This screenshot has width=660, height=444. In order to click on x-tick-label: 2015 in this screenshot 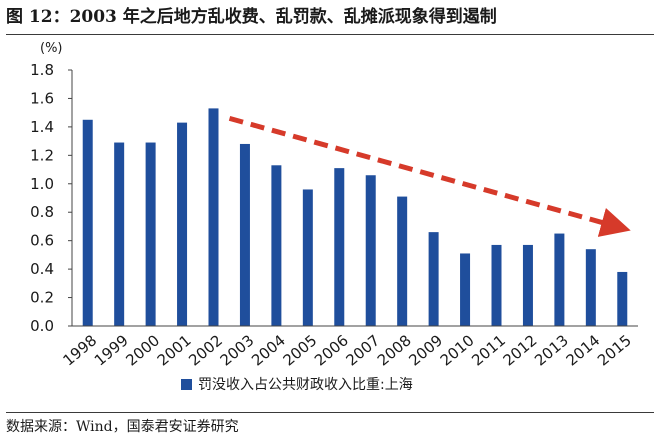, I will do `click(614, 350)`.